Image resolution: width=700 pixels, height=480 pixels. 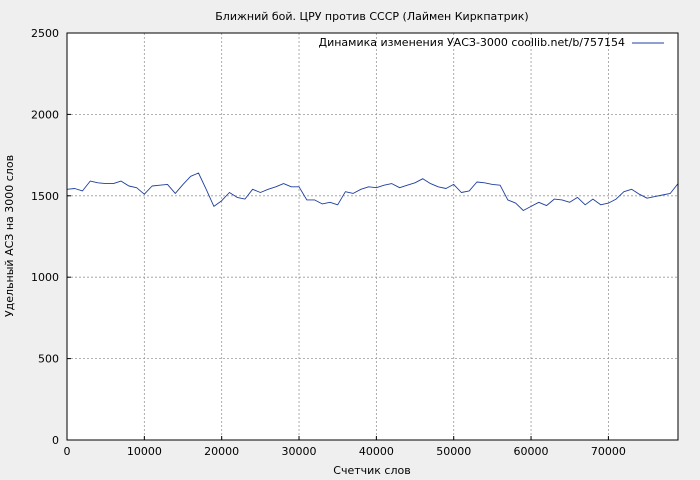 I want to click on series-line, so click(x=372, y=191).